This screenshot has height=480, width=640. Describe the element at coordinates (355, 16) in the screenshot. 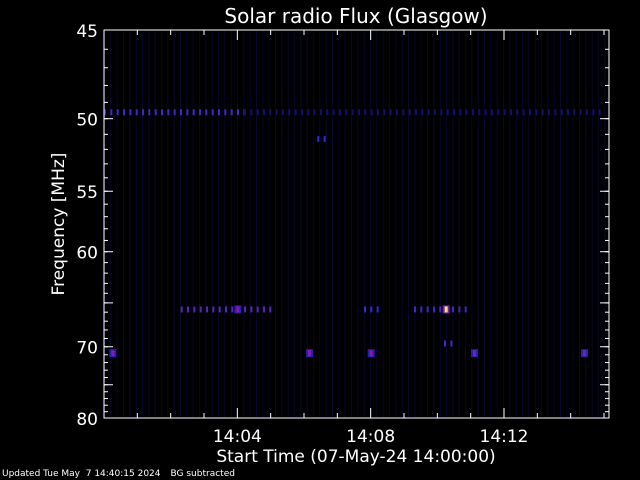

I see `chart-title: Solar radio Flux (Glasgow)` at that location.